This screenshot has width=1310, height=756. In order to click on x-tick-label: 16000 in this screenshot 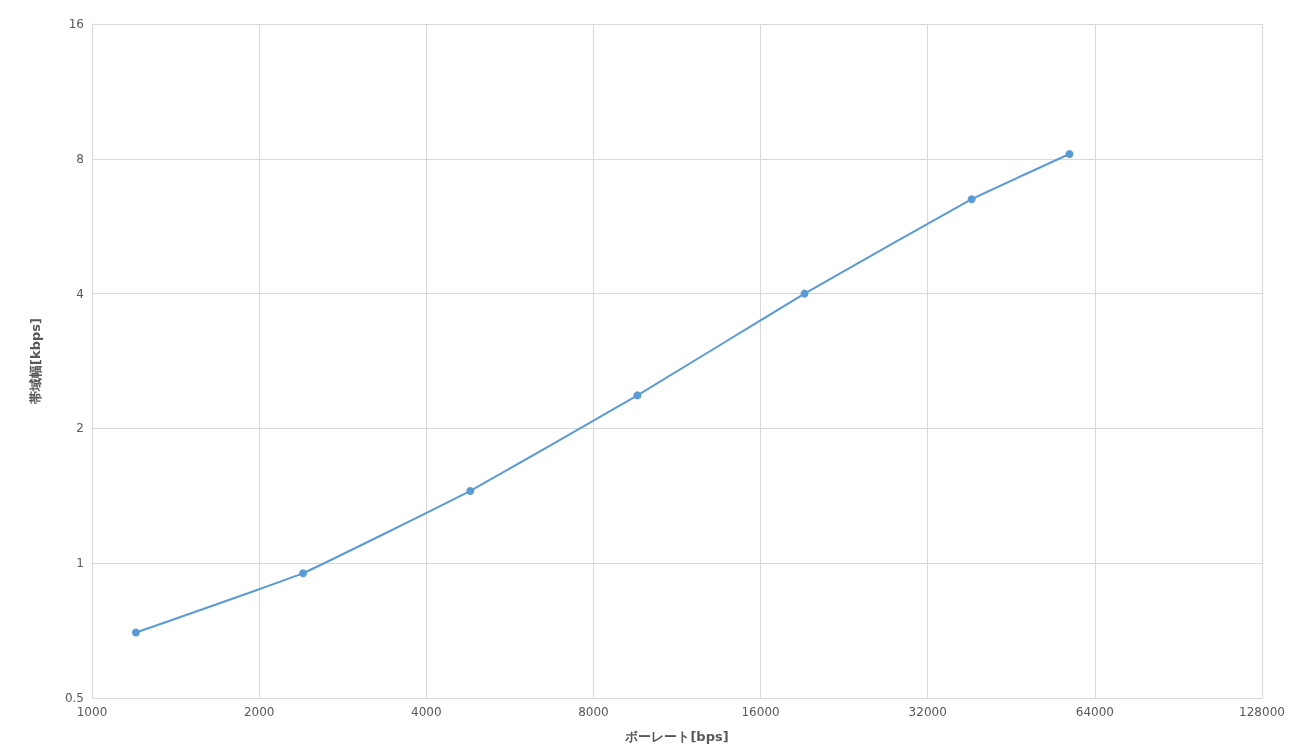, I will do `click(760, 712)`.